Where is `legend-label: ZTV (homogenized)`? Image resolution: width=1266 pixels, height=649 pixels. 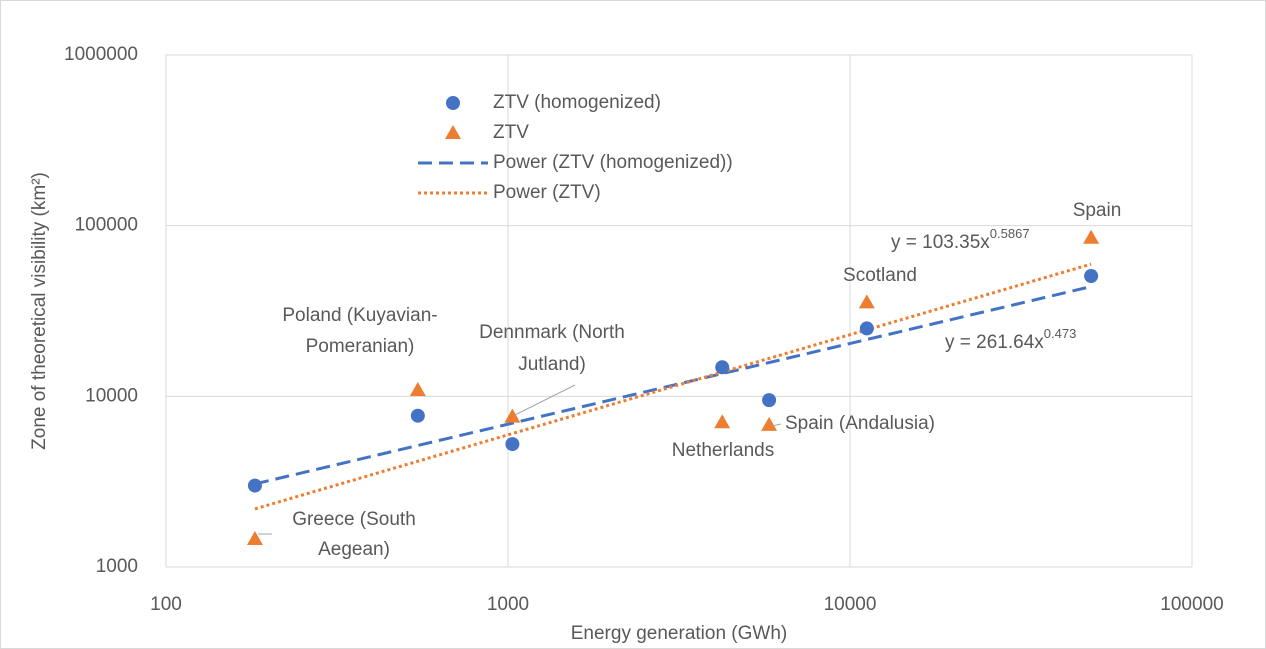
legend-label: ZTV (homogenized) is located at coordinates (577, 102).